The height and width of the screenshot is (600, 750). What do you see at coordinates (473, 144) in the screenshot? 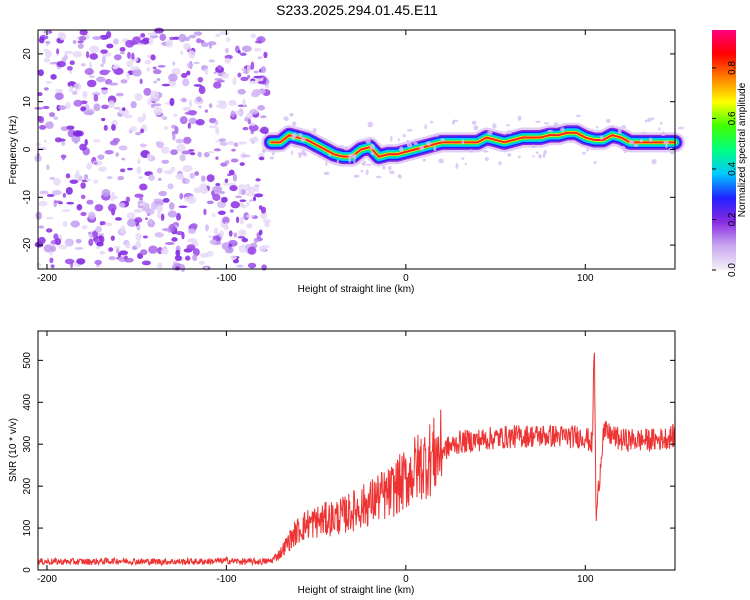
I see `spectrogram-trace-band` at bounding box center [473, 144].